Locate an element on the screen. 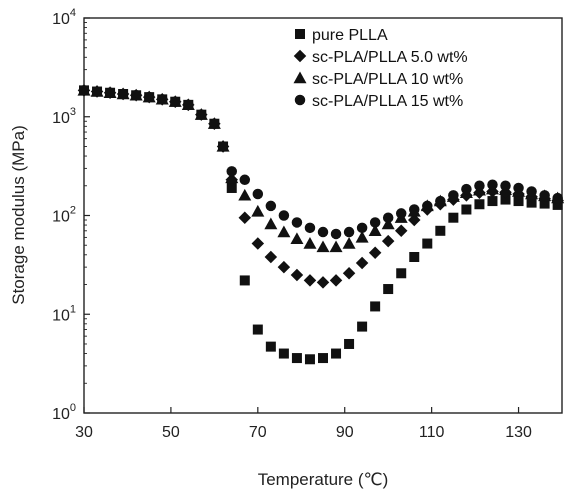 Image resolution: width=566 pixels, height=497 pixels. y-tick-label: 10² is located at coordinates (64, 215).